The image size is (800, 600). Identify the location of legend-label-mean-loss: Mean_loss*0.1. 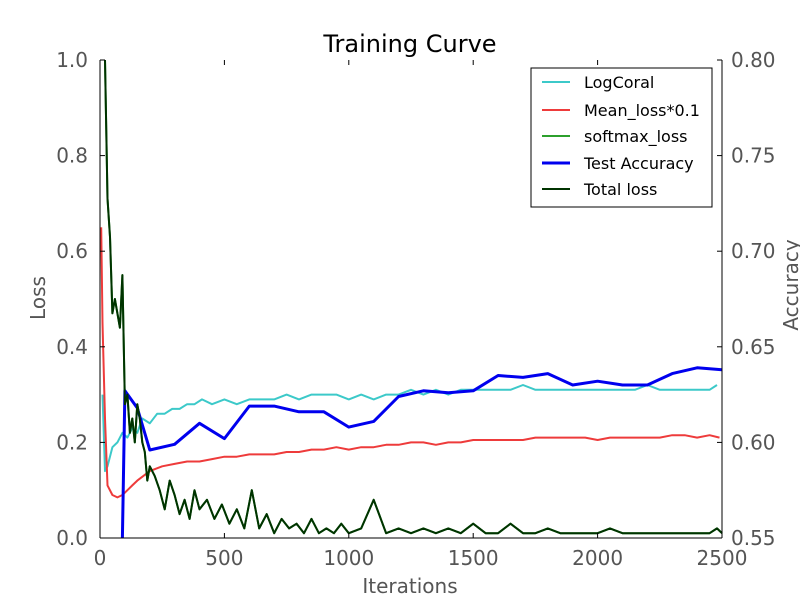
(642, 111).